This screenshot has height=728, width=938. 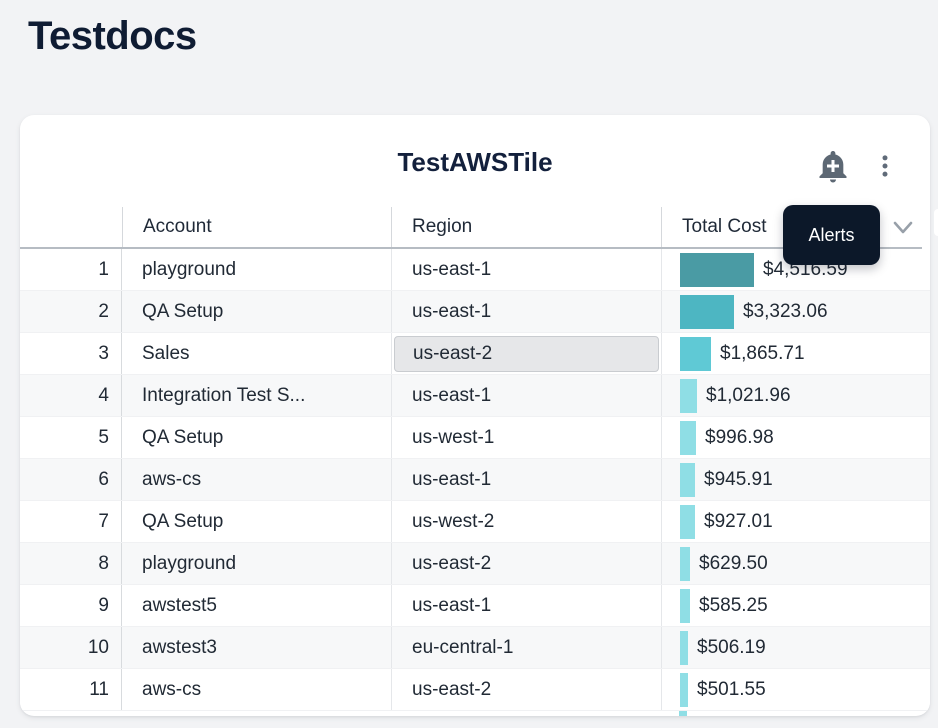 What do you see at coordinates (762, 353) in the screenshot?
I see `cost-value: $1,865.71` at bounding box center [762, 353].